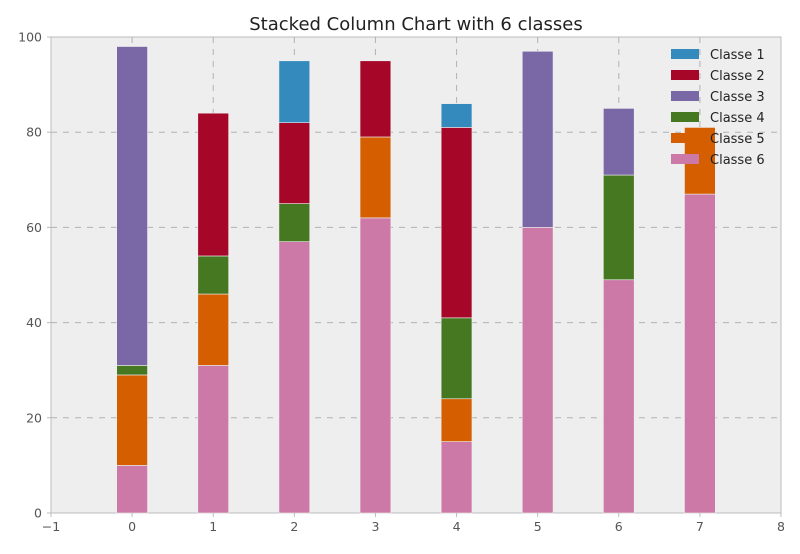 This screenshot has height=554, width=800. What do you see at coordinates (34, 322) in the screenshot?
I see `y-tick-label: 40` at bounding box center [34, 322].